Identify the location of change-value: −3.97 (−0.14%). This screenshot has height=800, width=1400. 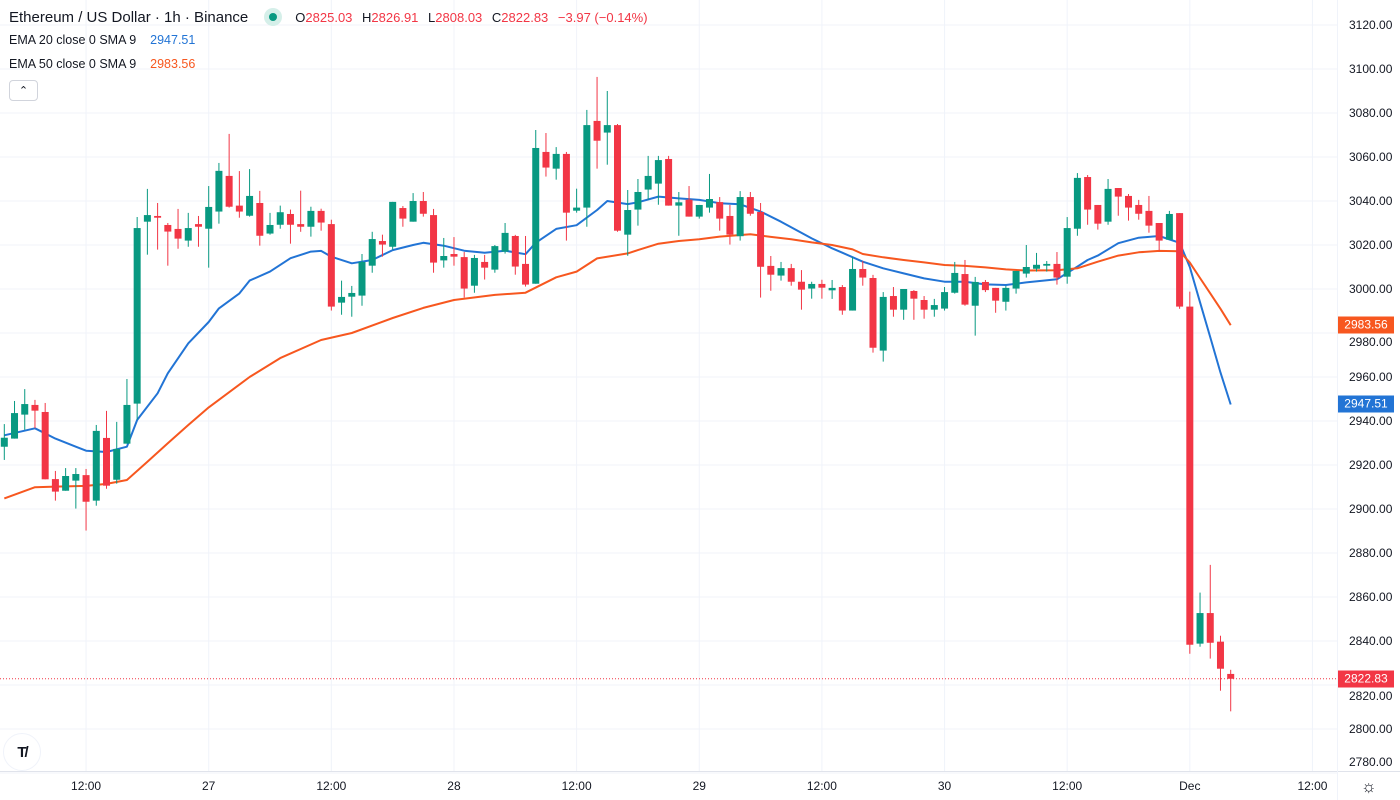
(602, 17).